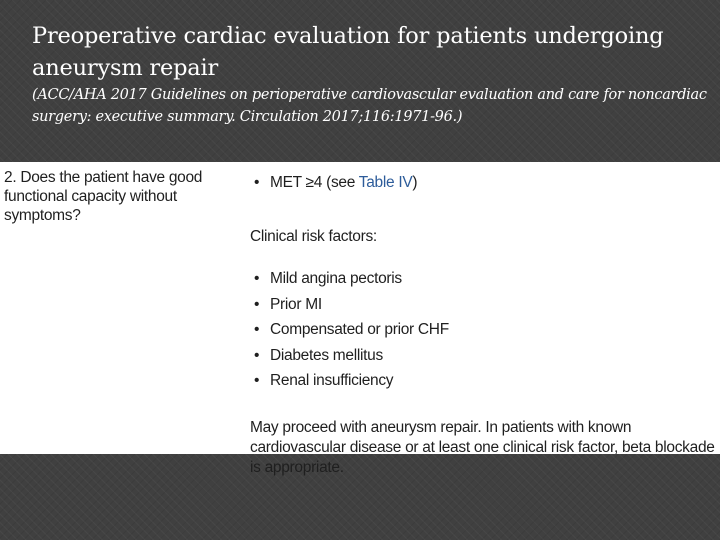 This screenshot has height=540, width=720. I want to click on risk-factor-label: Compensated or prior CHF, so click(359, 329).